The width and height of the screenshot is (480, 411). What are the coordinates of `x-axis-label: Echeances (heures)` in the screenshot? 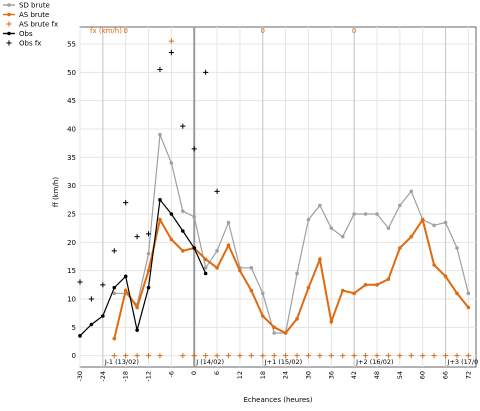 It's located at (277, 400).